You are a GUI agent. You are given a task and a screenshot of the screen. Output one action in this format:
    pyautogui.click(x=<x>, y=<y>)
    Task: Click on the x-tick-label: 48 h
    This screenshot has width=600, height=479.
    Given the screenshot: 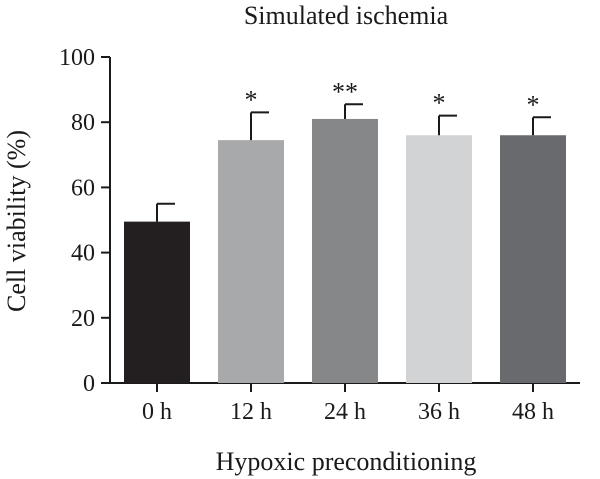 What is the action you would take?
    pyautogui.click(x=533, y=412)
    